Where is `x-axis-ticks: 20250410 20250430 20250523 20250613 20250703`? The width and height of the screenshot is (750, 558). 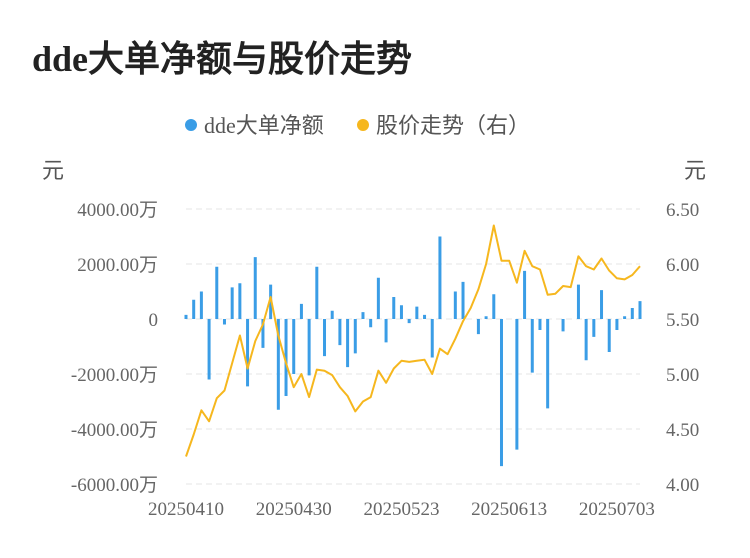
x-axis-ticks: 20250410 20250430 20250523 20250613 20250703 is located at coordinates (401, 509).